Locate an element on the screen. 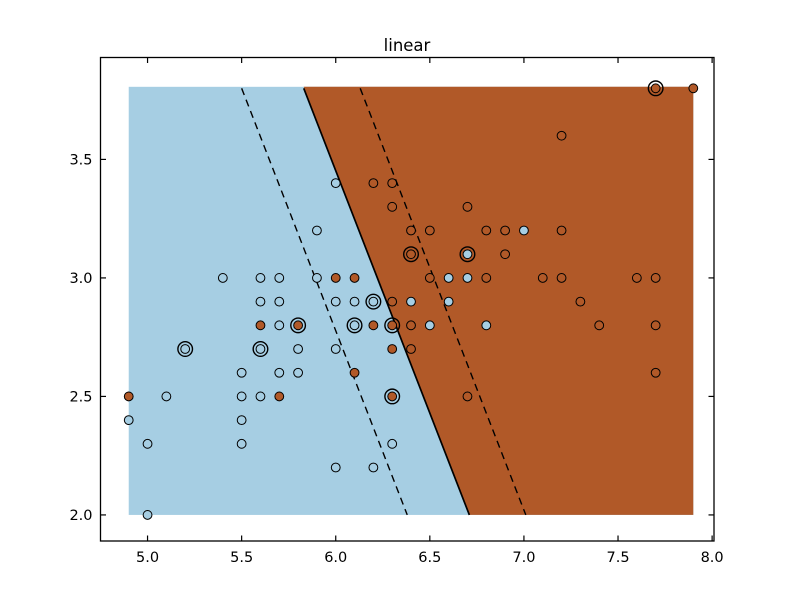 This screenshot has height=600, width=800. margin-line-right is located at coordinates (443, 302).